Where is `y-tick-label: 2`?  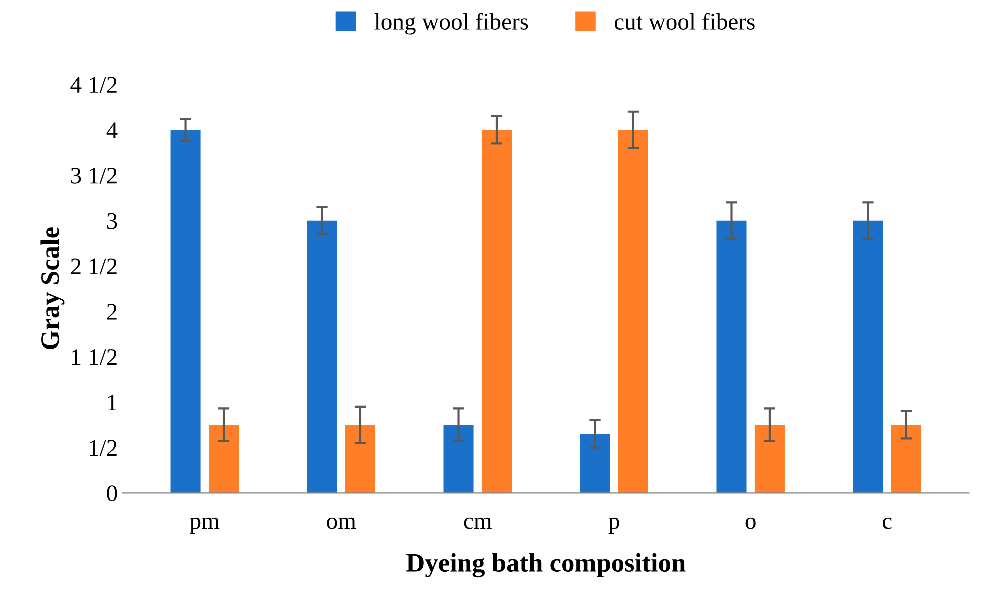 y-tick-label: 2 is located at coordinates (112, 312).